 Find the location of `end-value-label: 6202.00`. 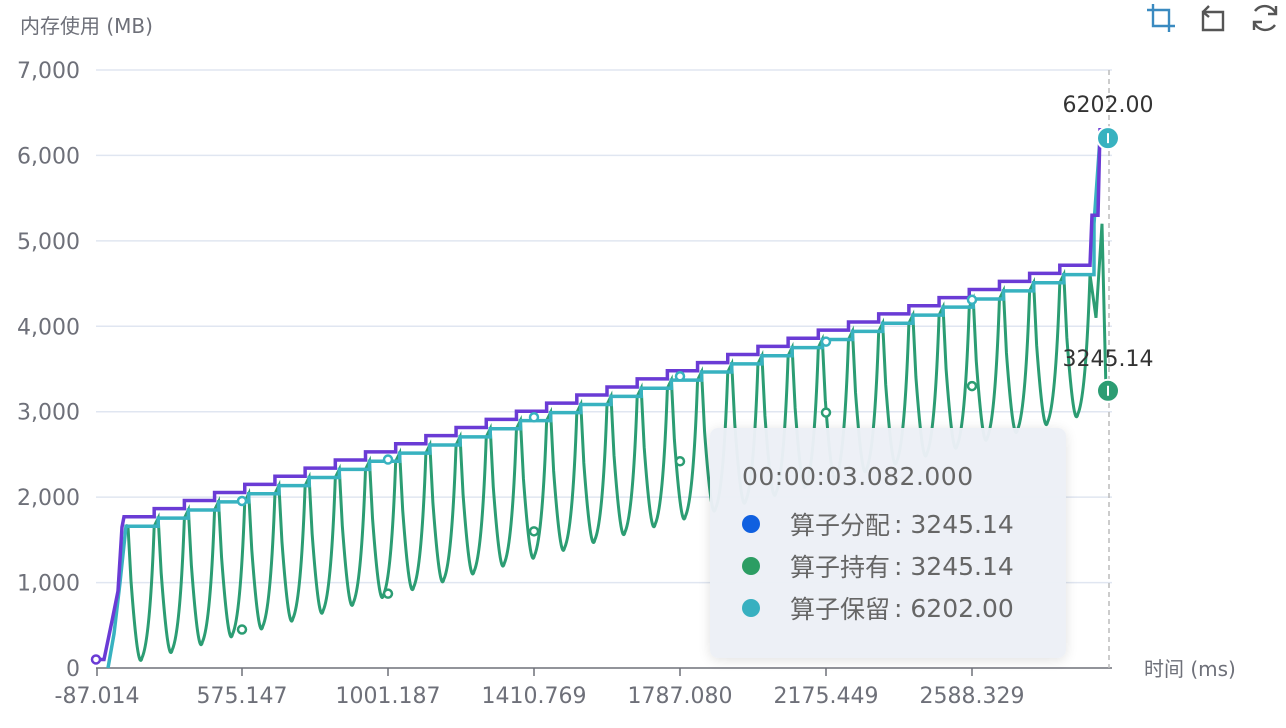

end-value-label: 6202.00 is located at coordinates (1108, 105).